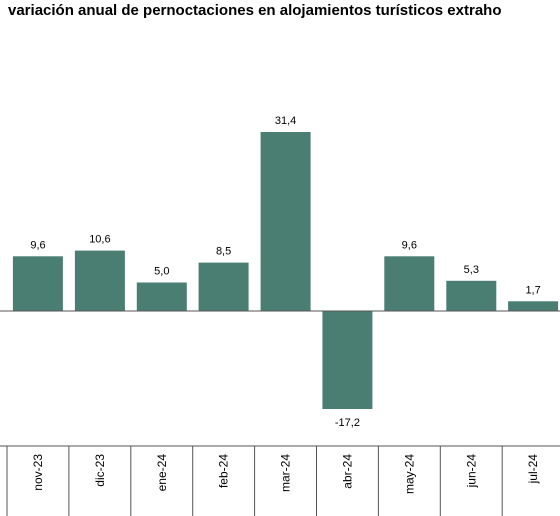 This screenshot has width=560, height=516. What do you see at coordinates (347, 423) in the screenshot?
I see `value-label: -17,2` at bounding box center [347, 423].